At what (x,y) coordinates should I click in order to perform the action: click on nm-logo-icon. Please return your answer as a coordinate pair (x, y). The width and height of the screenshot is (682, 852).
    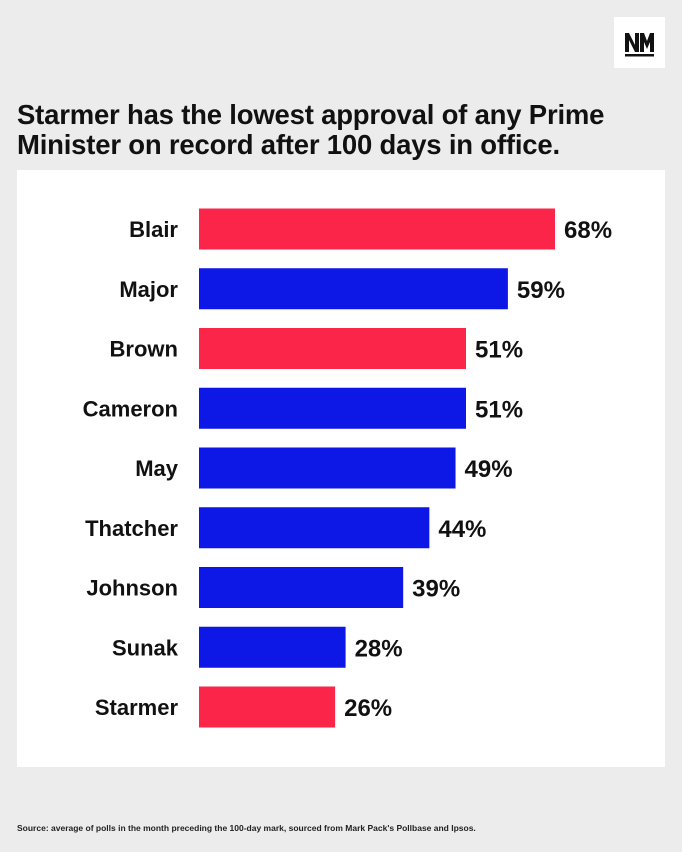
    Looking at the image, I should click on (639, 42).